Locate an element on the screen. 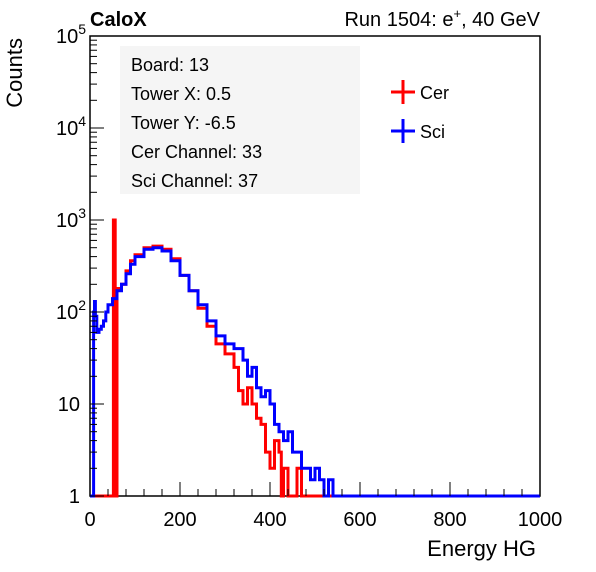 The width and height of the screenshot is (596, 572). y-tick-exponent: 5 is located at coordinates (82, 29).